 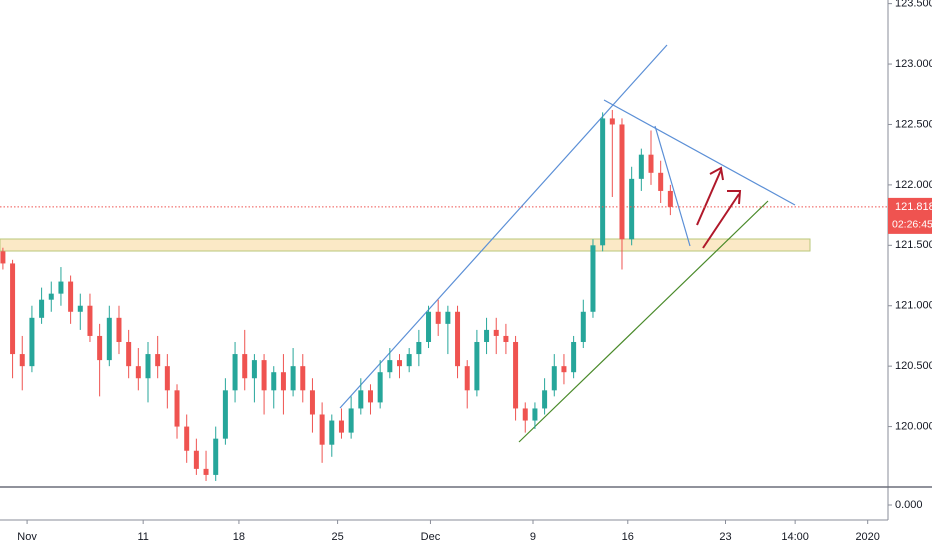 I want to click on y-tick-label: 122.000, so click(x=913, y=185).